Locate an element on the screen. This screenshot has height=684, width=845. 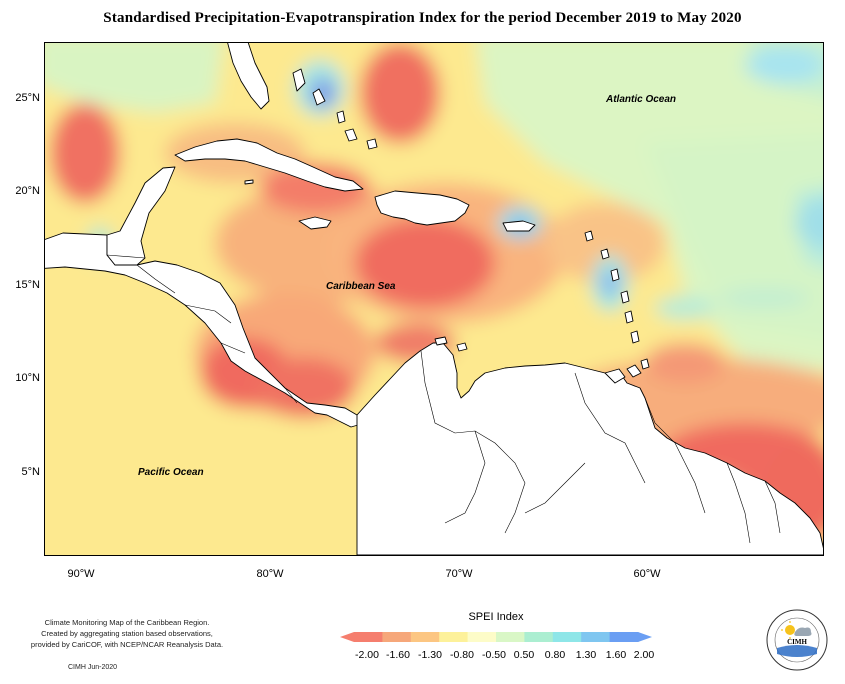
legend-tick: -1.30 is located at coordinates (430, 655).